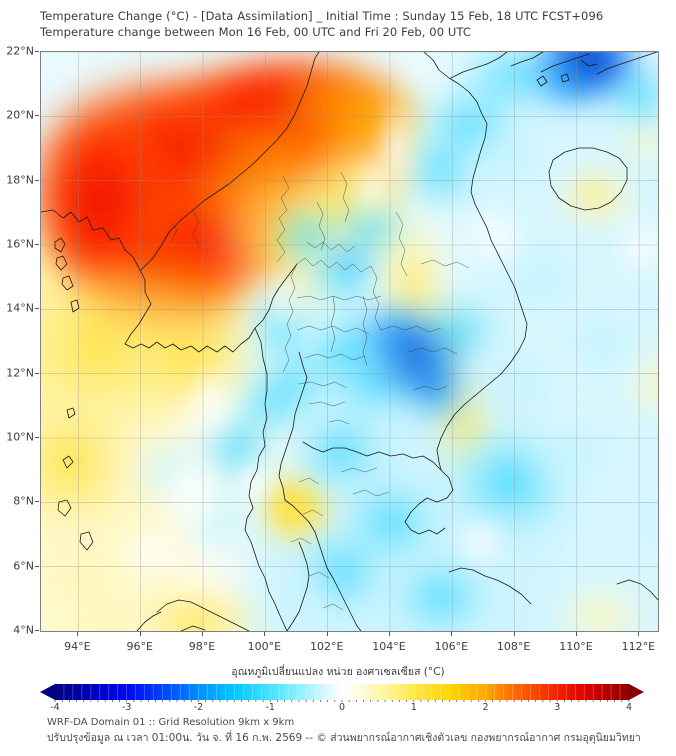  What do you see at coordinates (127, 707) in the screenshot?
I see `colorbar-tick-label: -3` at bounding box center [127, 707].